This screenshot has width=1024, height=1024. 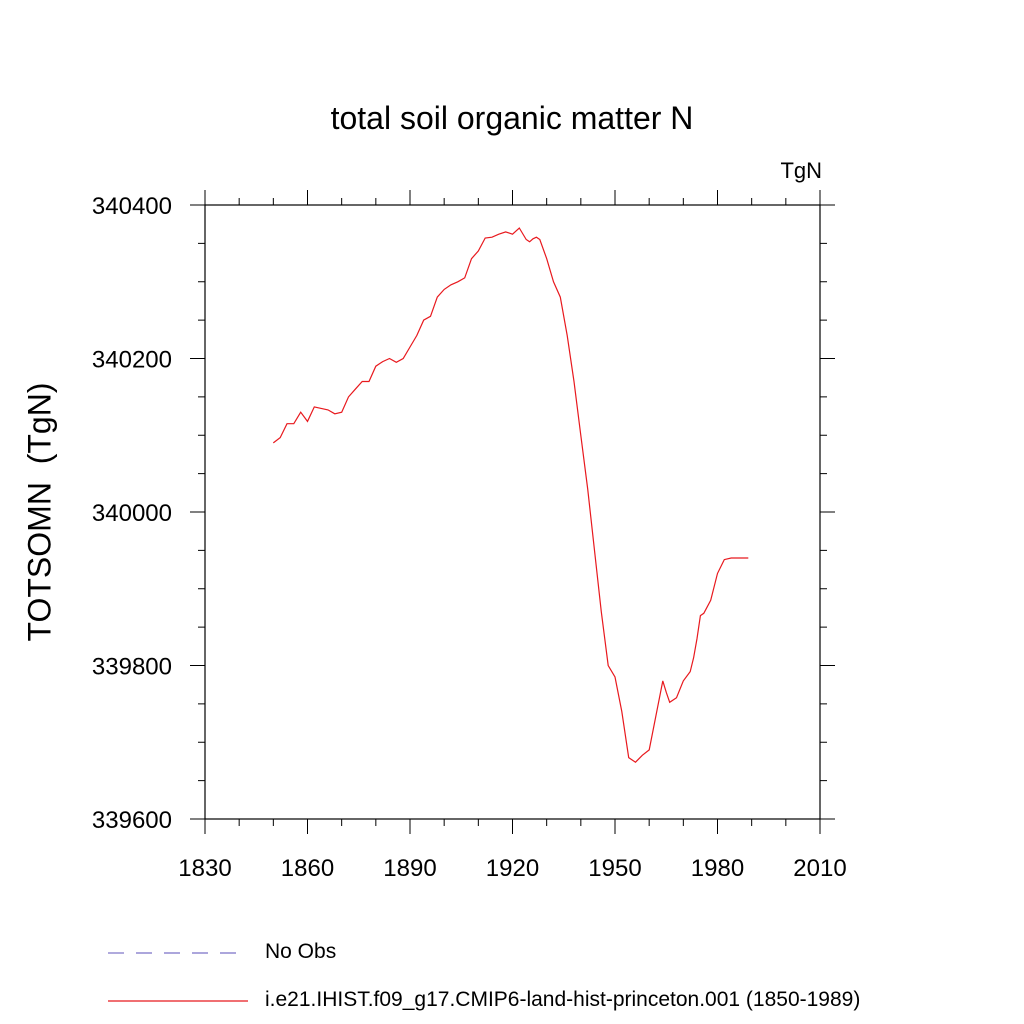 What do you see at coordinates (717, 868) in the screenshot?
I see `x-tick-label: 1980` at bounding box center [717, 868].